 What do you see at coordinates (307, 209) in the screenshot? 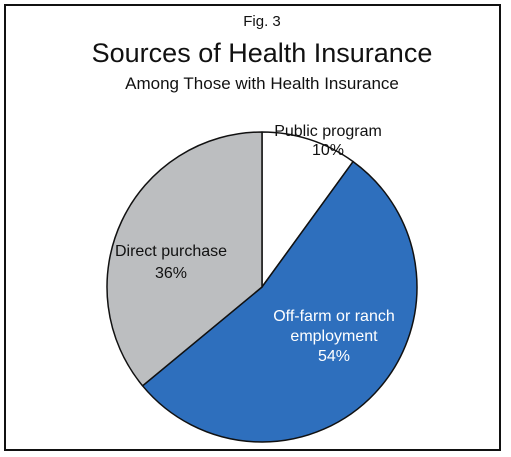
I see `pie-slice-public-program` at bounding box center [307, 209].